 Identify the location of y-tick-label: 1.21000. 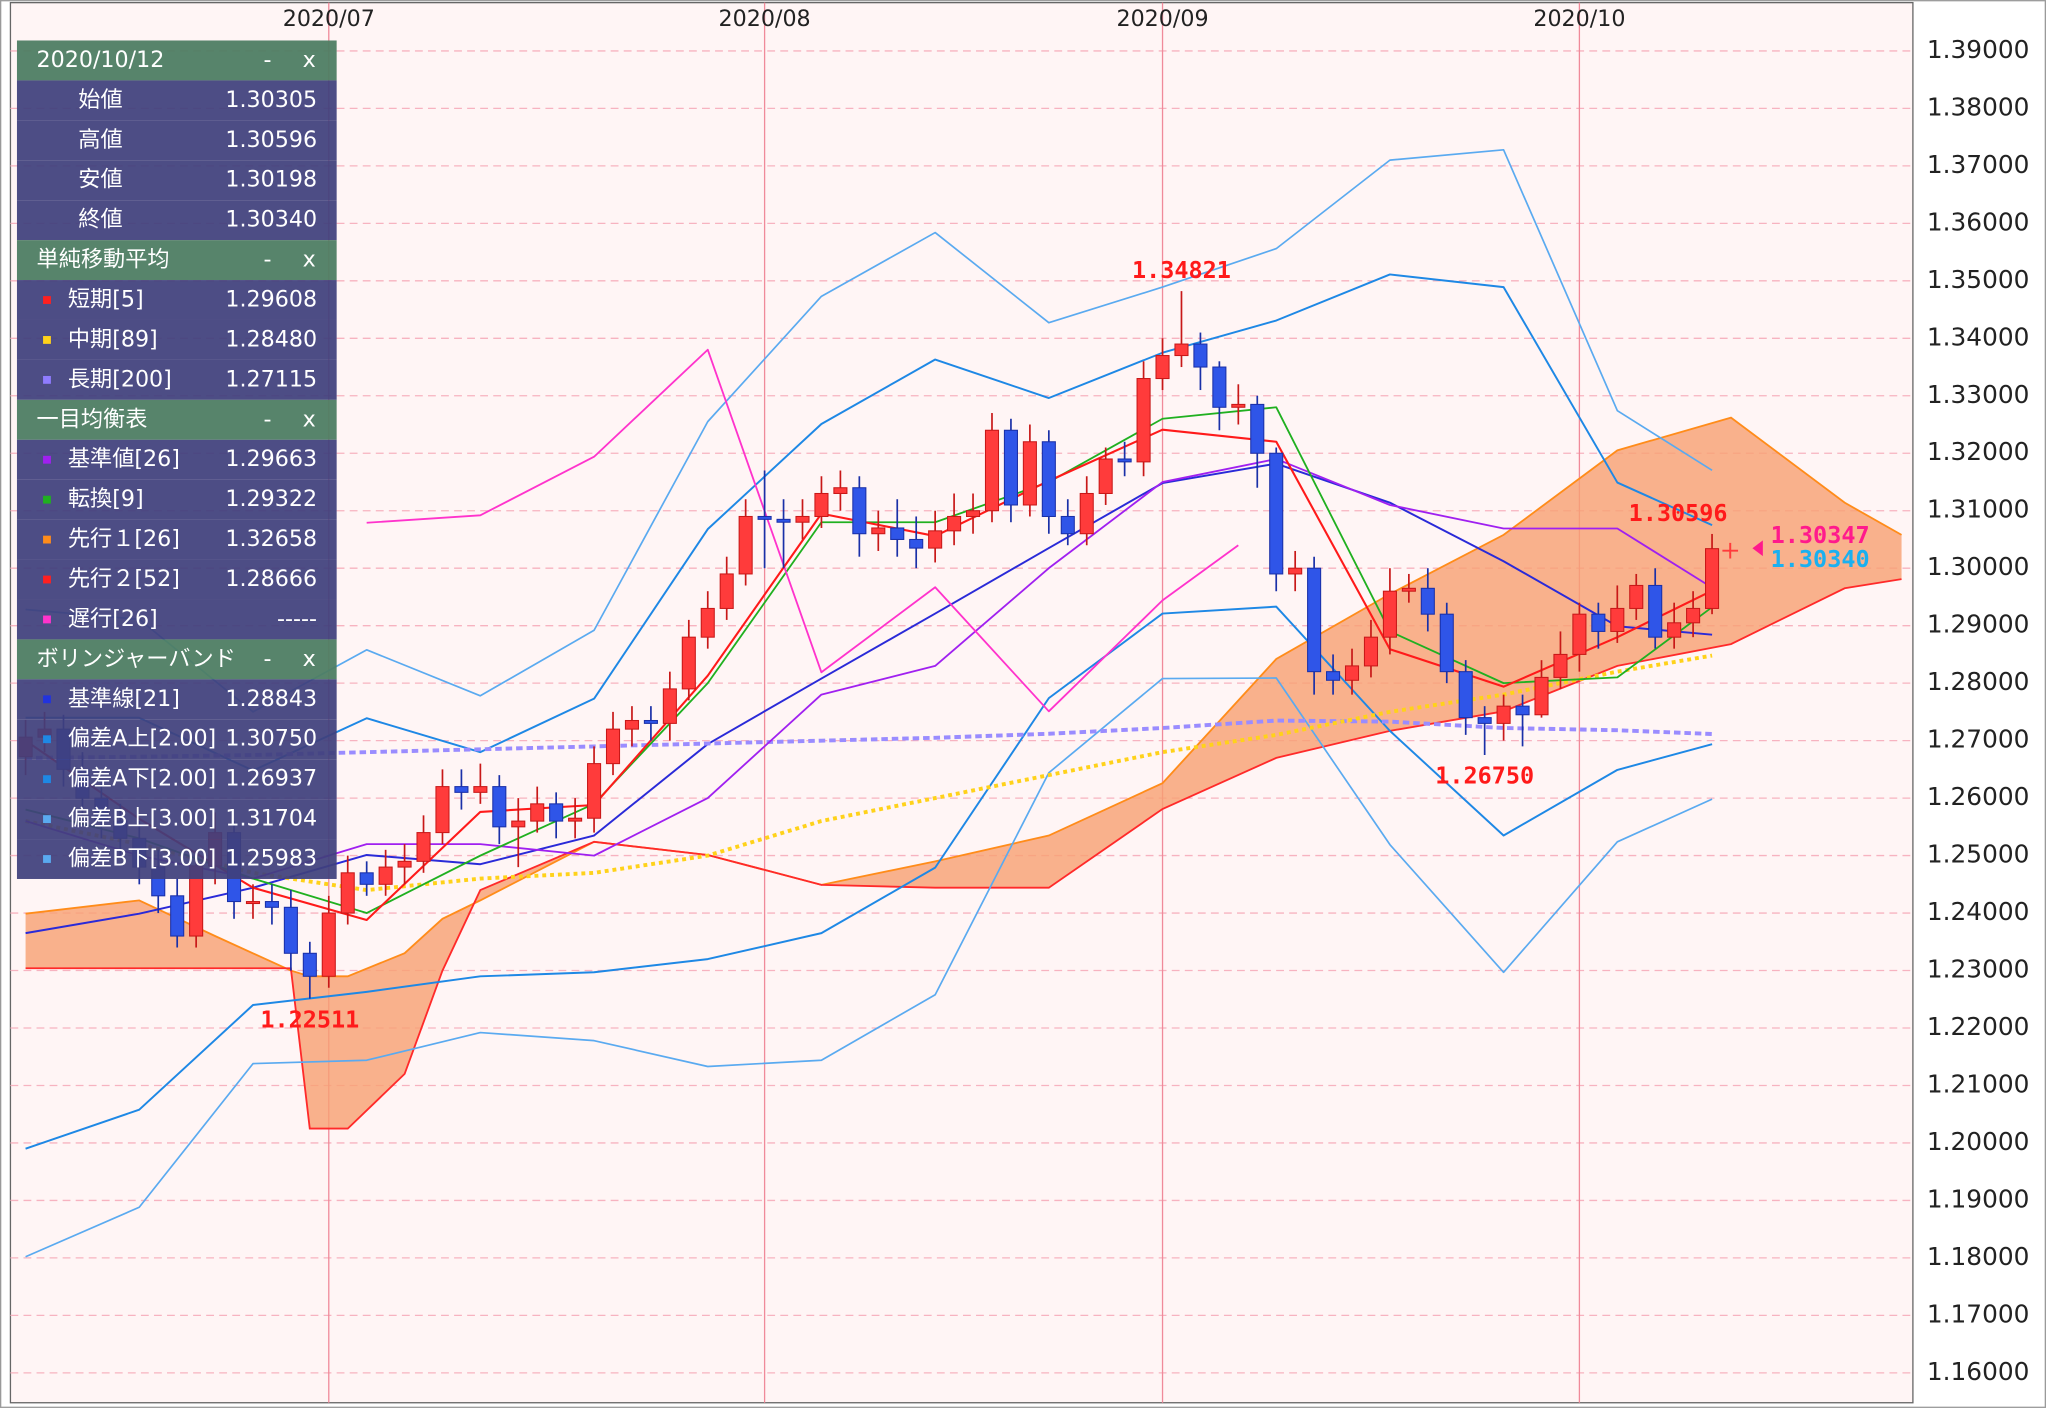
(1978, 1083).